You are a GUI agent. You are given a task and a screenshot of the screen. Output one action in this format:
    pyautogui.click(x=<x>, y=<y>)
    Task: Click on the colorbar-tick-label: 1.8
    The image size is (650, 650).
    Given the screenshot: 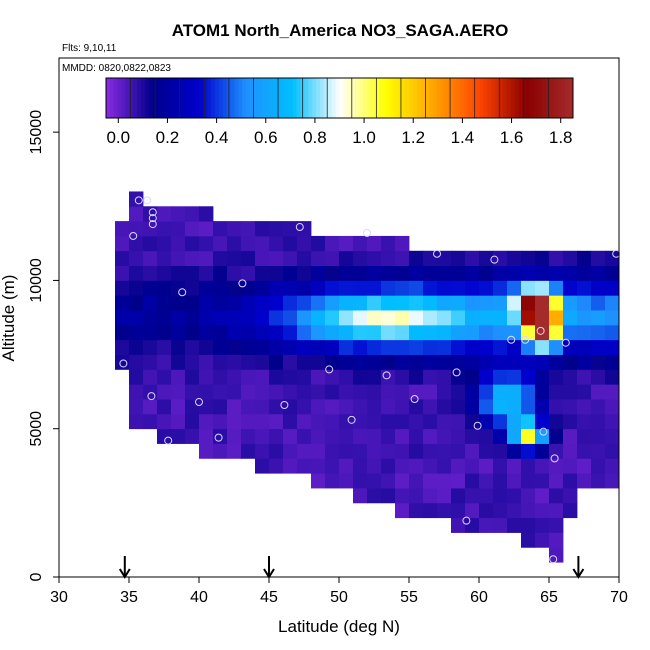 What is the action you would take?
    pyautogui.click(x=561, y=137)
    